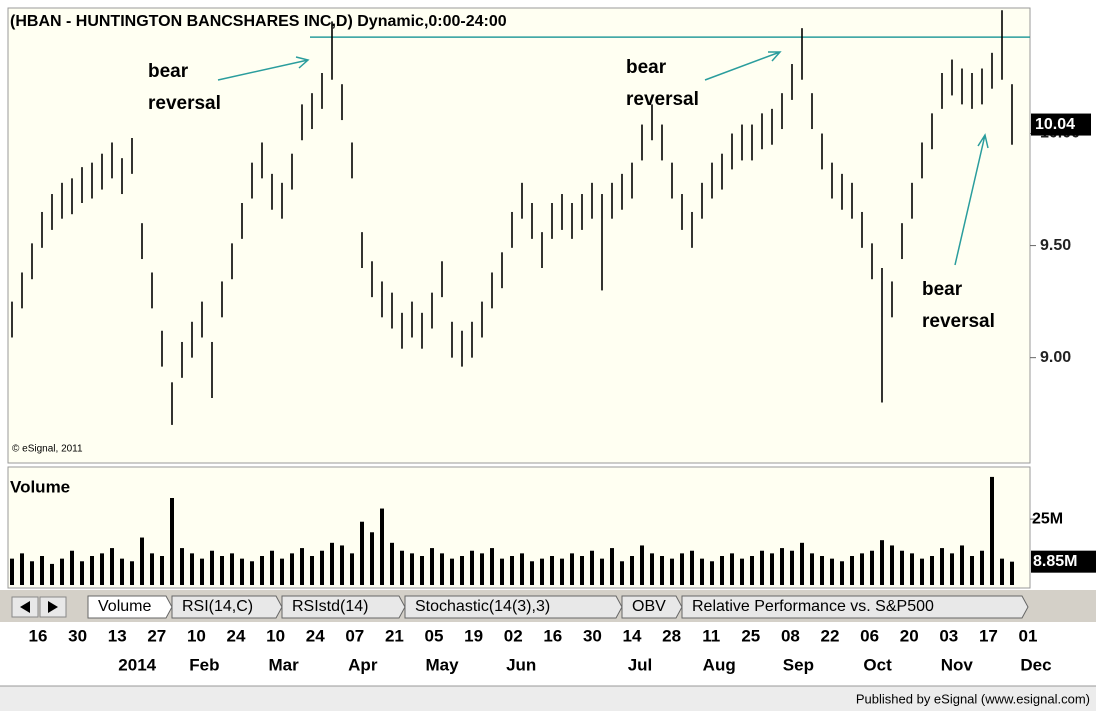 The width and height of the screenshot is (1096, 711). Describe the element at coordinates (40, 486) in the screenshot. I see `volume-title: Volume` at that location.